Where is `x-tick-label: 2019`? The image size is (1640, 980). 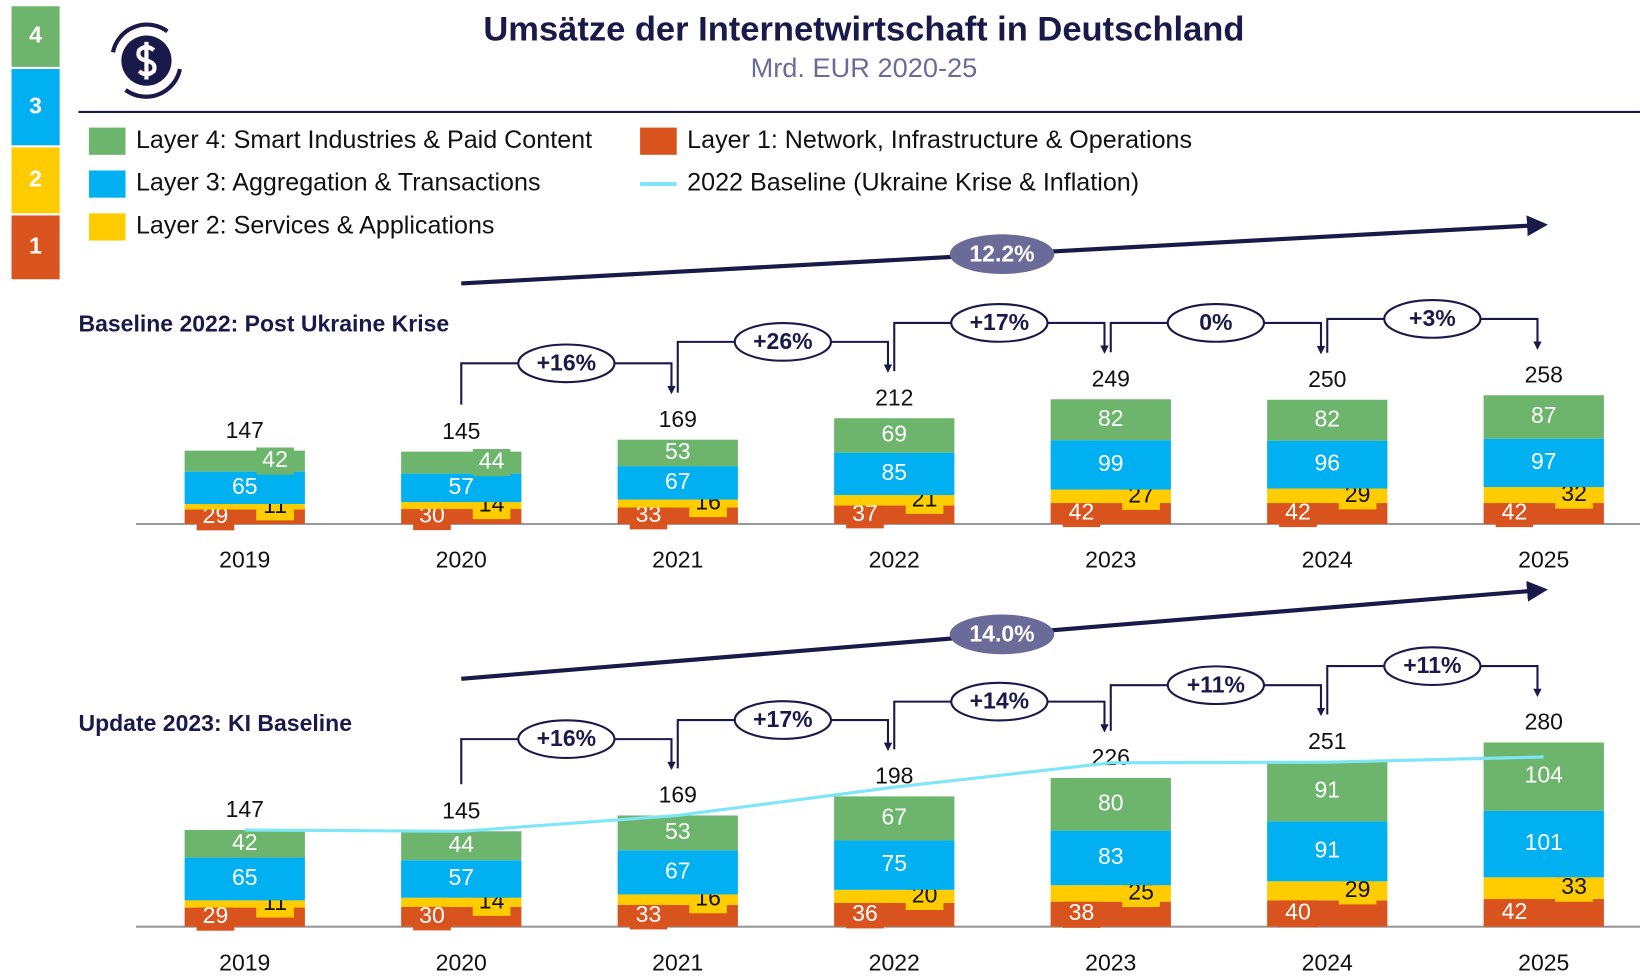
x-tick-label: 2019 is located at coordinates (244, 560).